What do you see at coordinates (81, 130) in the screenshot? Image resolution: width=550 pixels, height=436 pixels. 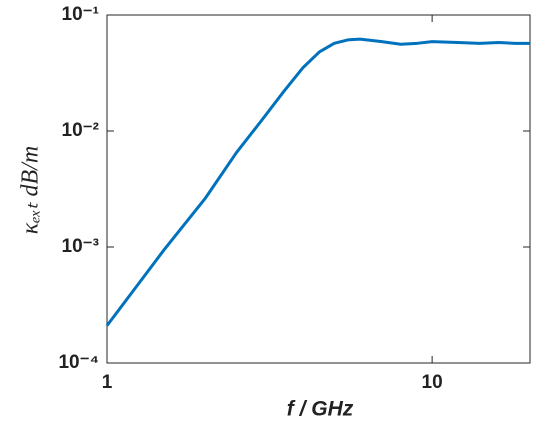 I see `y-tick-label: 10⁻²` at bounding box center [81, 130].